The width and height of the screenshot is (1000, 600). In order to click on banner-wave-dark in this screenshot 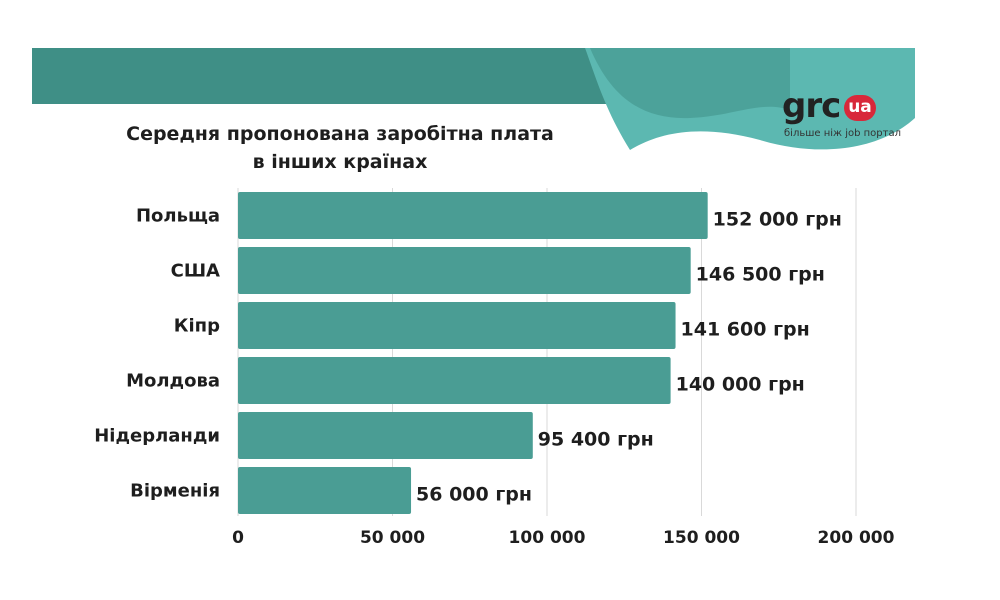, I will do `click(690, 83)`.